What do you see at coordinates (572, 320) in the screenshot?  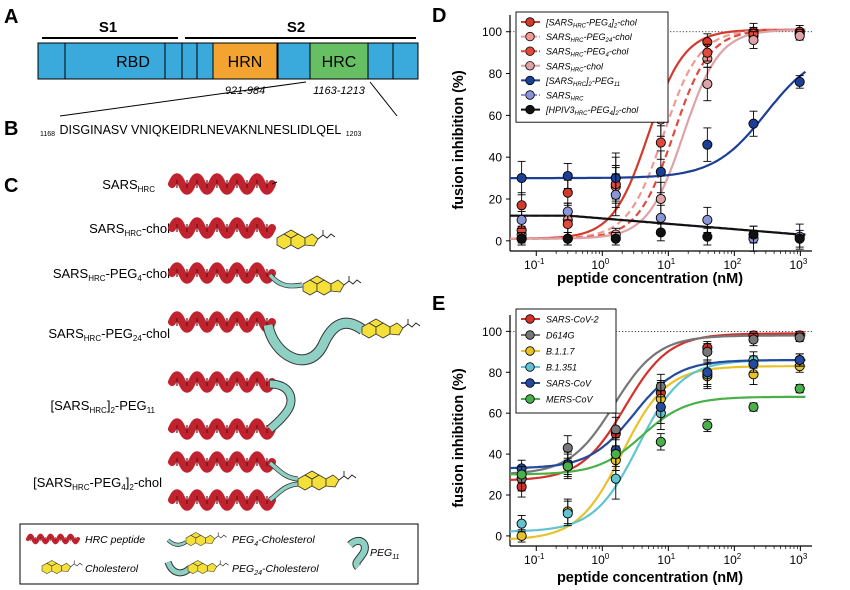 I see `legend-label: SARS-CoV-2` at bounding box center [572, 320].